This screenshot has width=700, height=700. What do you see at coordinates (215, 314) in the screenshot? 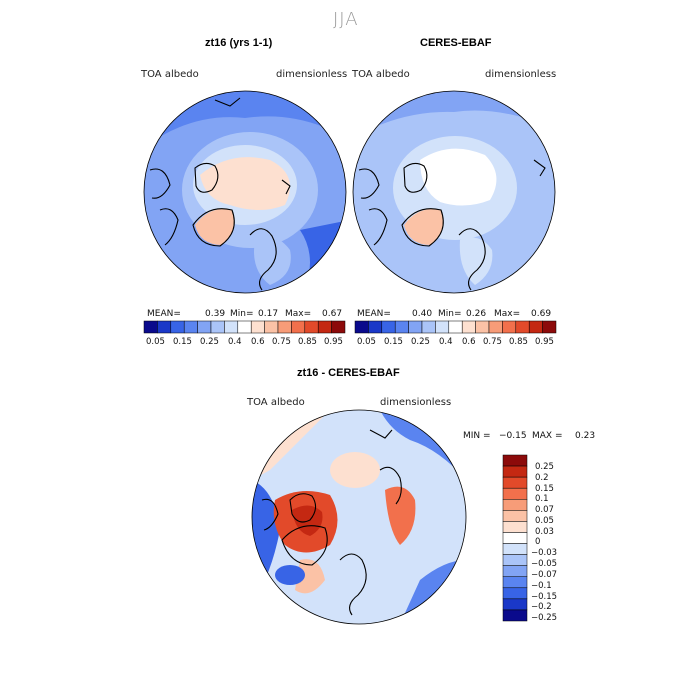
I see `panel-1-mean: 0.39` at bounding box center [215, 314].